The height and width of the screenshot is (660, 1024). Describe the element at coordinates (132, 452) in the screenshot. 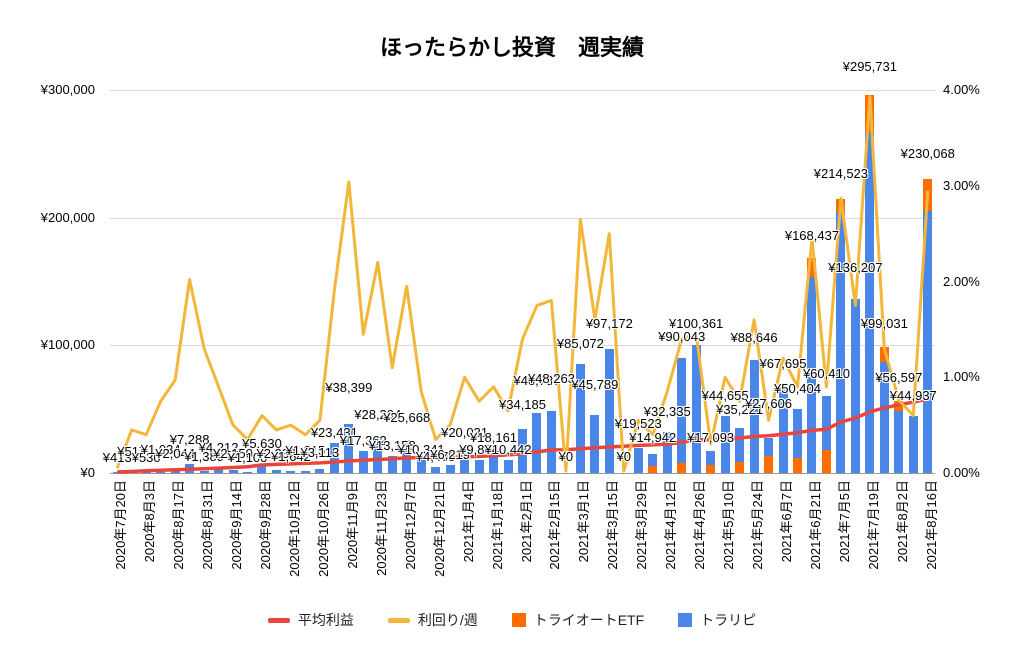

I see `bar-data-label: ¥517` at that location.